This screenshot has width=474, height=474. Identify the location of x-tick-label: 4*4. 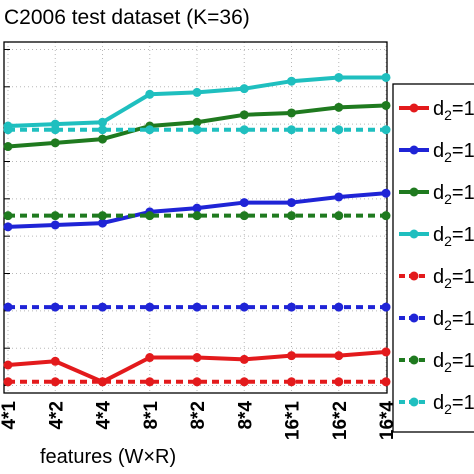
(104, 415).